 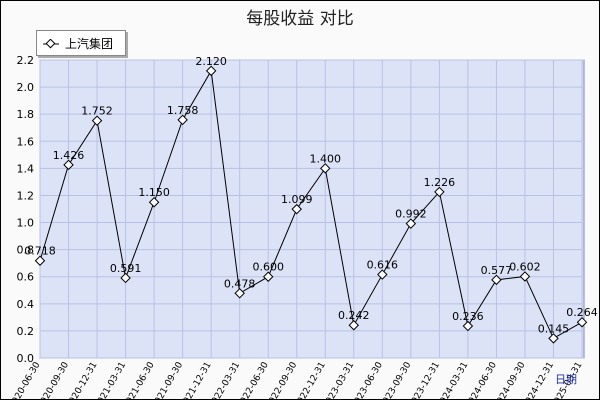 What do you see at coordinates (89, 43) in the screenshot?
I see `legend-label: 上汽集团` at bounding box center [89, 43].